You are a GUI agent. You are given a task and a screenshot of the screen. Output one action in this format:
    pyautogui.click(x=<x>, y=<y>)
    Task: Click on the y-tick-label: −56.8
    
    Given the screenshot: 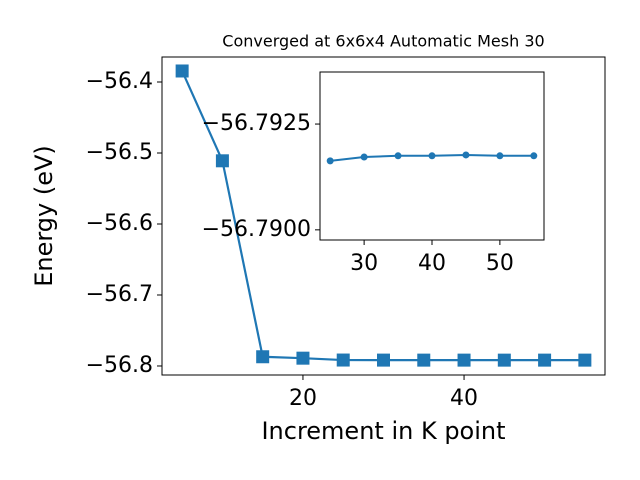 What is the action you would take?
    pyautogui.click(x=119, y=365)
    